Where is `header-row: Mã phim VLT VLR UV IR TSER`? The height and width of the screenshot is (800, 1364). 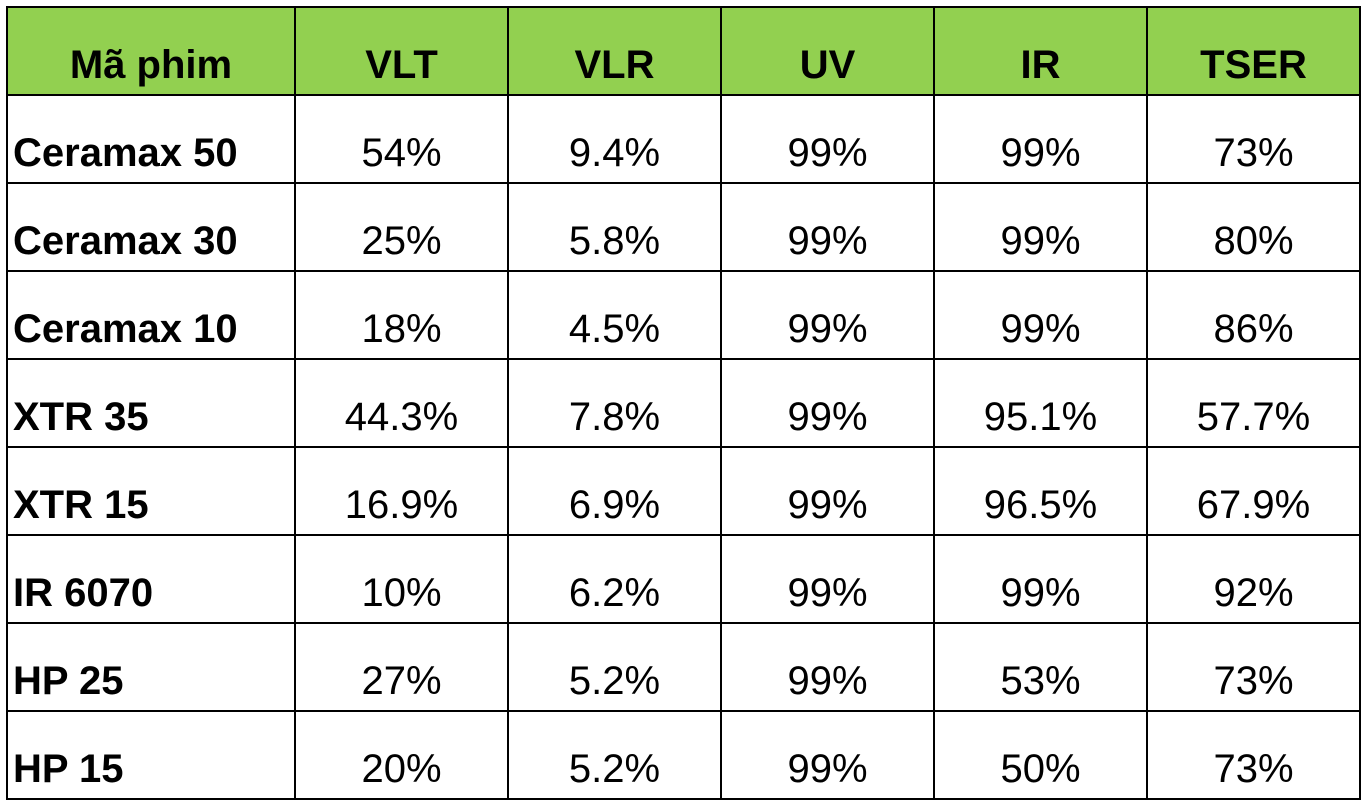
header-row: Mã phim VLT VLR UV IR TSER is located at coordinates (683, 51).